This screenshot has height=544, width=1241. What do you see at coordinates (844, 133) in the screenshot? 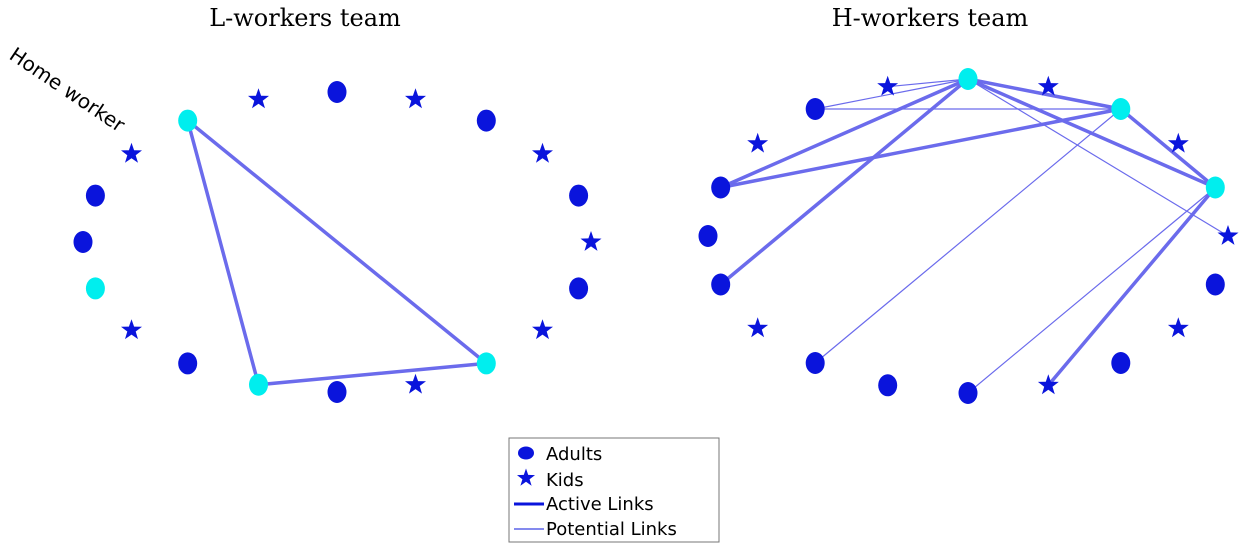
I see `active-link-h1-h5` at bounding box center [844, 133].